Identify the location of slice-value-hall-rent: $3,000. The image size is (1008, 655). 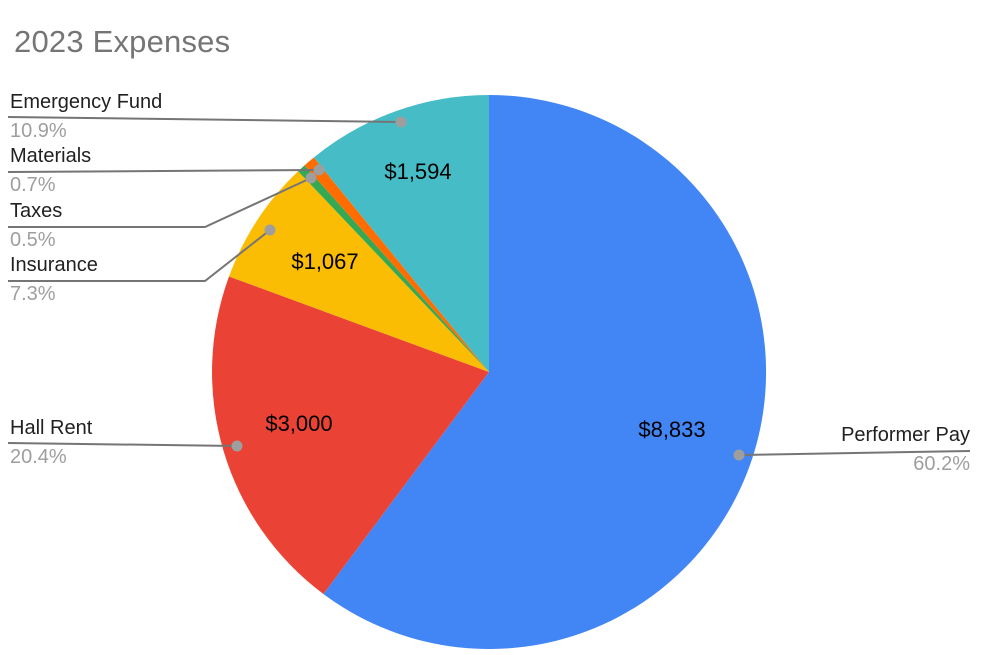
(299, 423).